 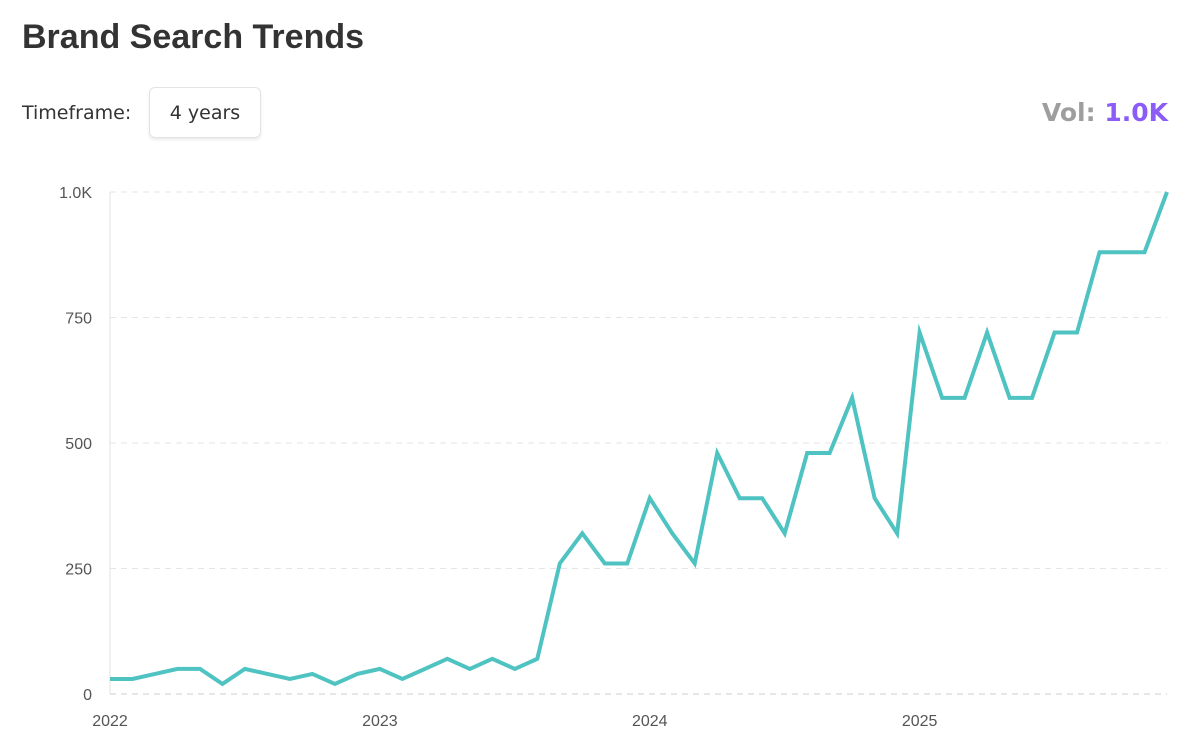 I want to click on x-tick-label: 2025, so click(x=920, y=721).